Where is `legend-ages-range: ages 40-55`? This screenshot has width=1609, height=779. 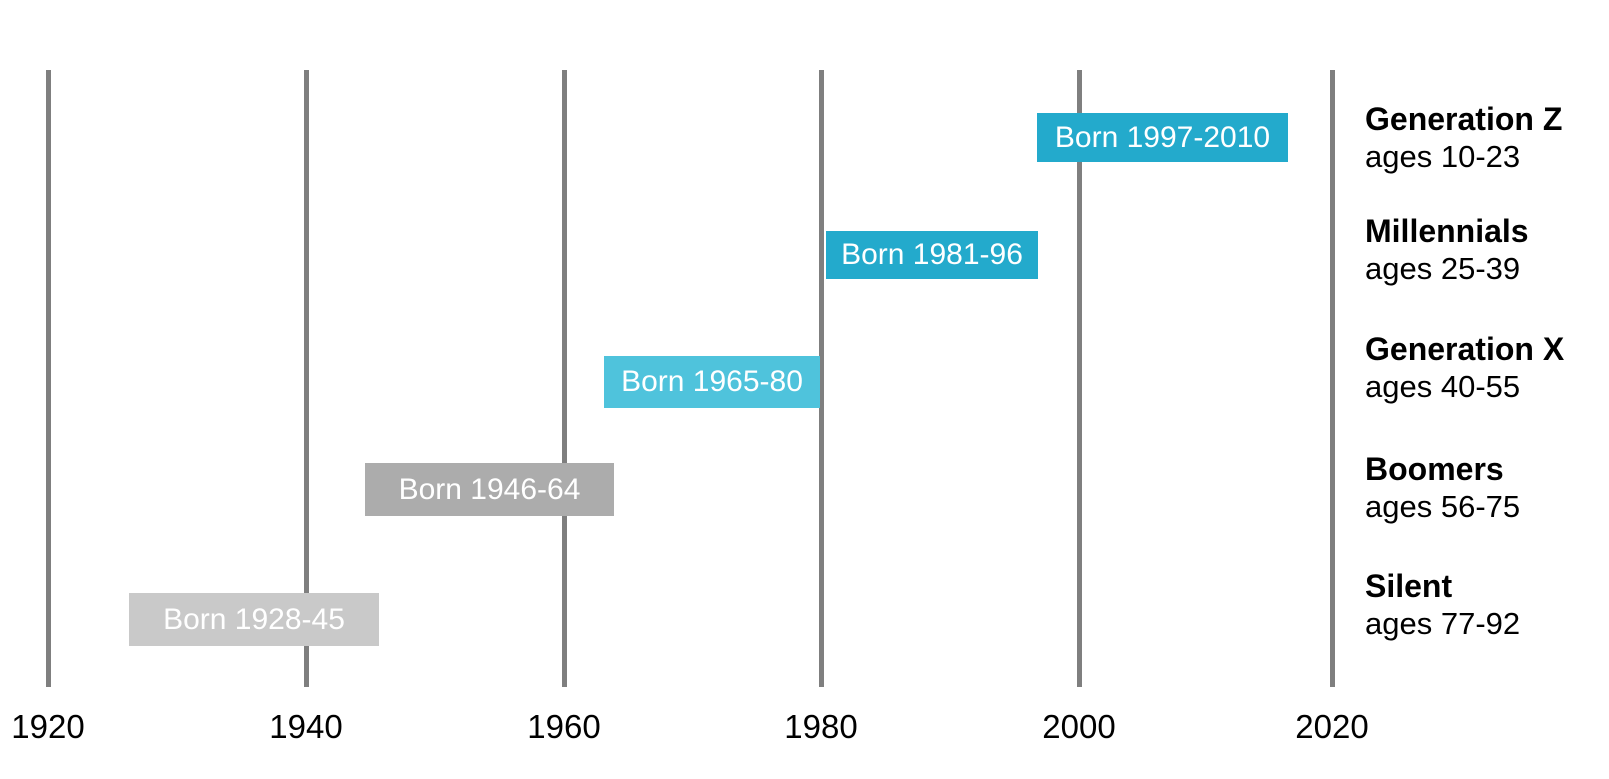
legend-ages-range: ages 40-55 is located at coordinates (1443, 386).